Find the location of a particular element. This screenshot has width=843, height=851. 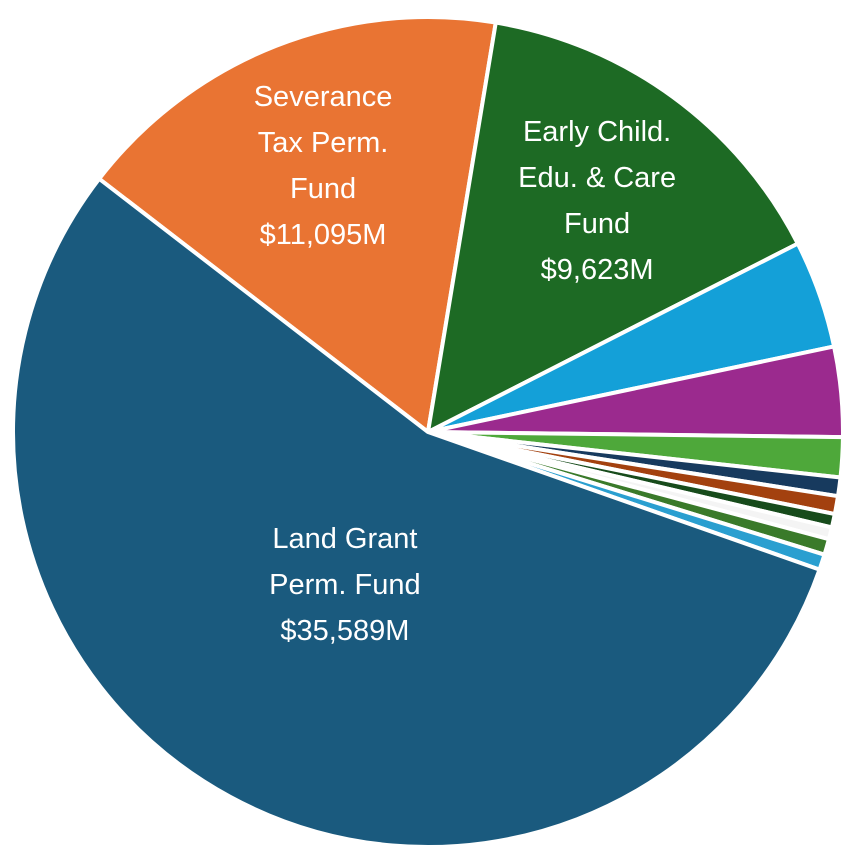

slice-name: Early Child. Edu. & Care Fund is located at coordinates (597, 177).